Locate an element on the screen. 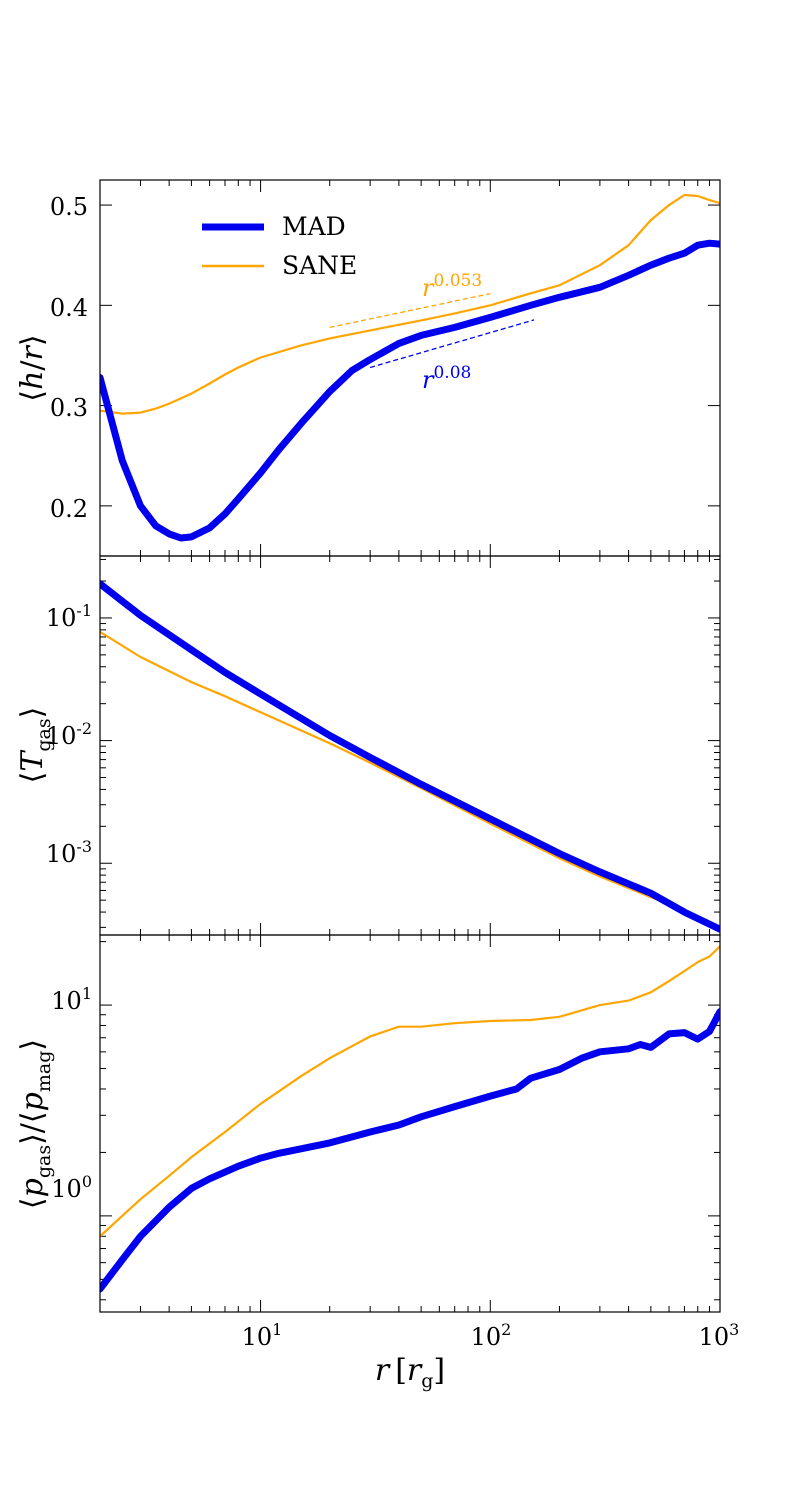  series-line-sane is located at coordinates (410, 304).